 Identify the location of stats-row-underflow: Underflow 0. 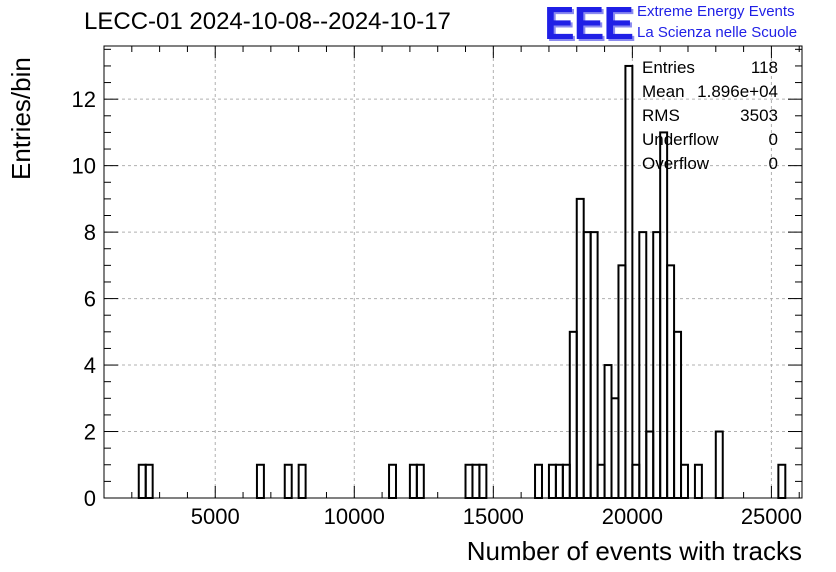
(712, 142).